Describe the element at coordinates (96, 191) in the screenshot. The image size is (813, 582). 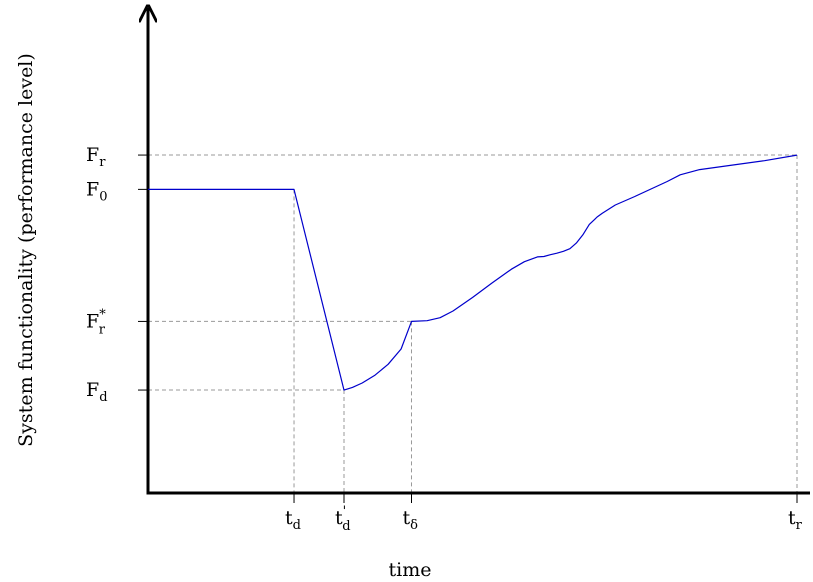
I see `y-tick-label-f0: F0` at that location.